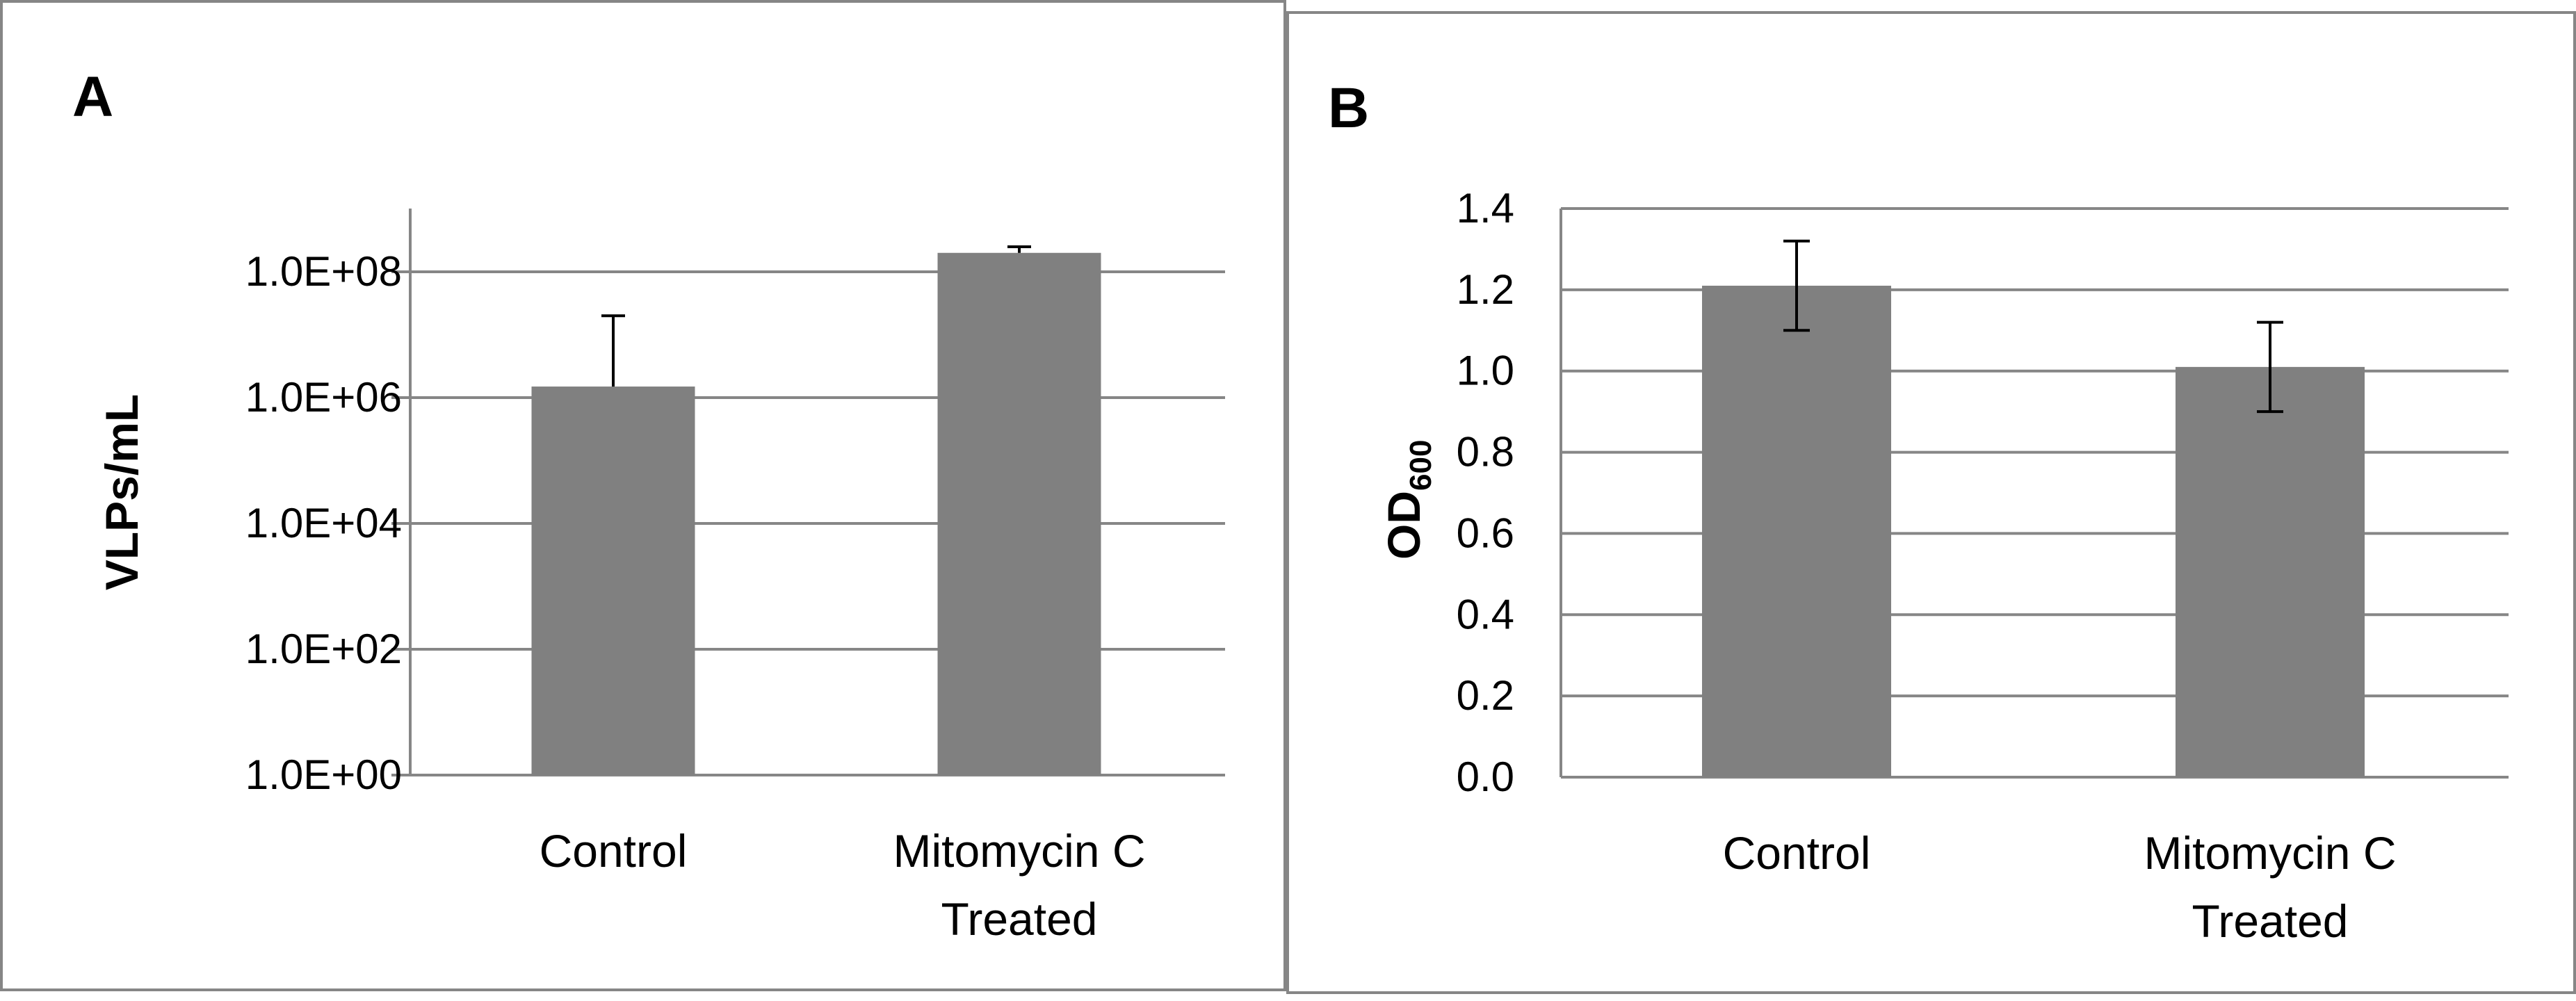 The height and width of the screenshot is (1001, 2576). I want to click on panel-b-label: B, so click(1348, 108).